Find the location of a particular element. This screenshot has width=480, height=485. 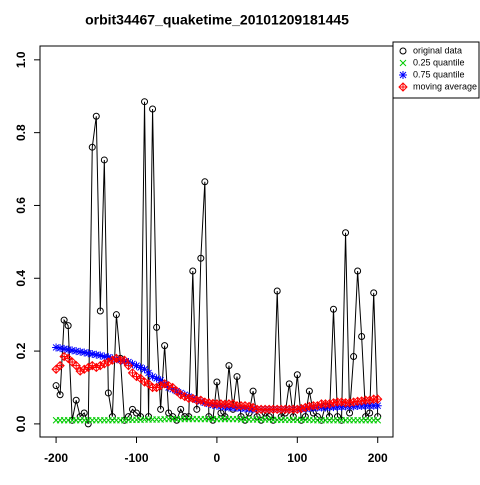

legend-box is located at coordinates (436, 70).